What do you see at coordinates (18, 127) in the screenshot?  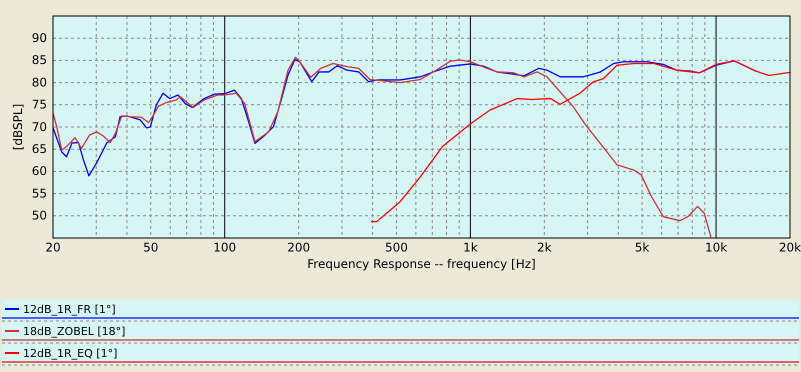 I see `y-axis-title: [dBSPL]` at bounding box center [18, 127].